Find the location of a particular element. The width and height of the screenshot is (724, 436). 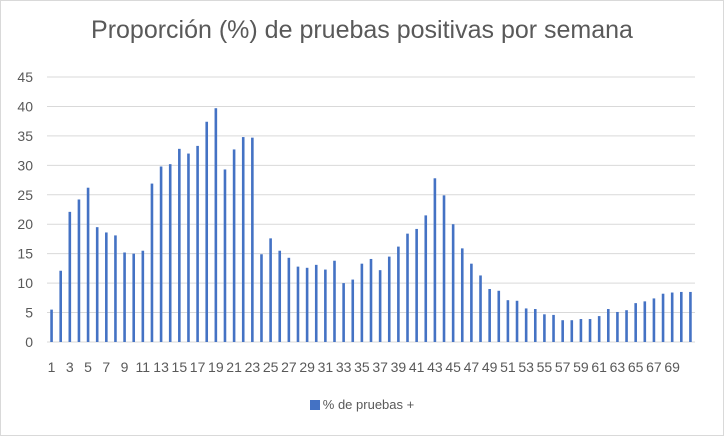

x-tick-label: 29 is located at coordinates (307, 367).